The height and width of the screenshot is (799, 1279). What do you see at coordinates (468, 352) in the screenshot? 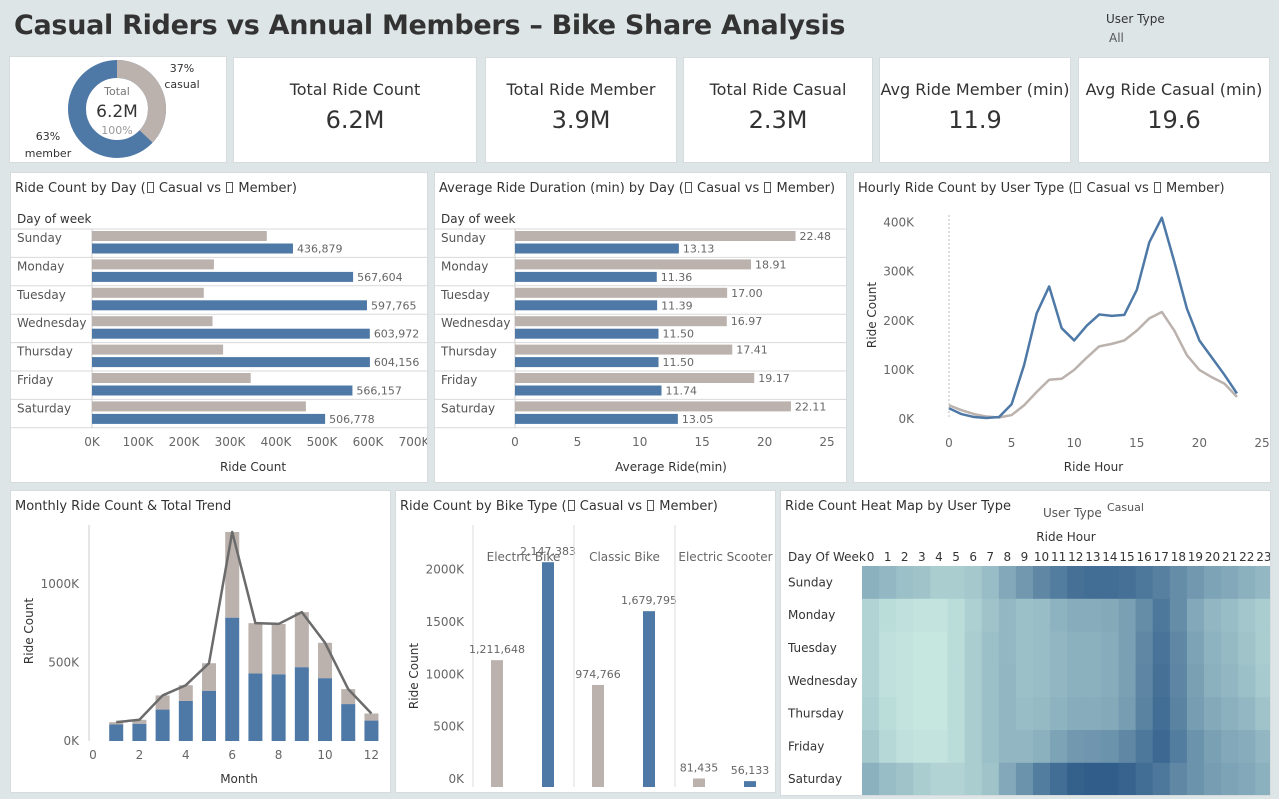
I see `day-label: Thursday` at bounding box center [468, 352].